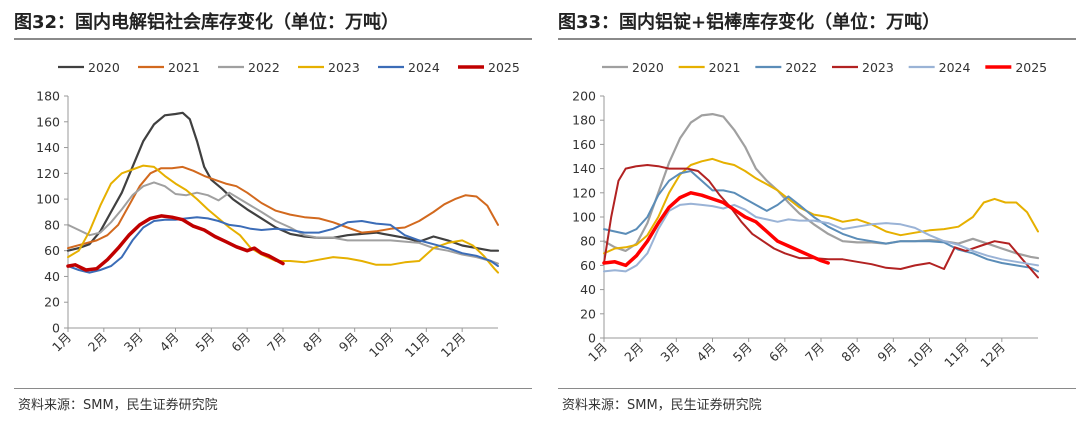 The width and height of the screenshot is (1080, 422). I want to click on series-line-2021, so click(821, 206).